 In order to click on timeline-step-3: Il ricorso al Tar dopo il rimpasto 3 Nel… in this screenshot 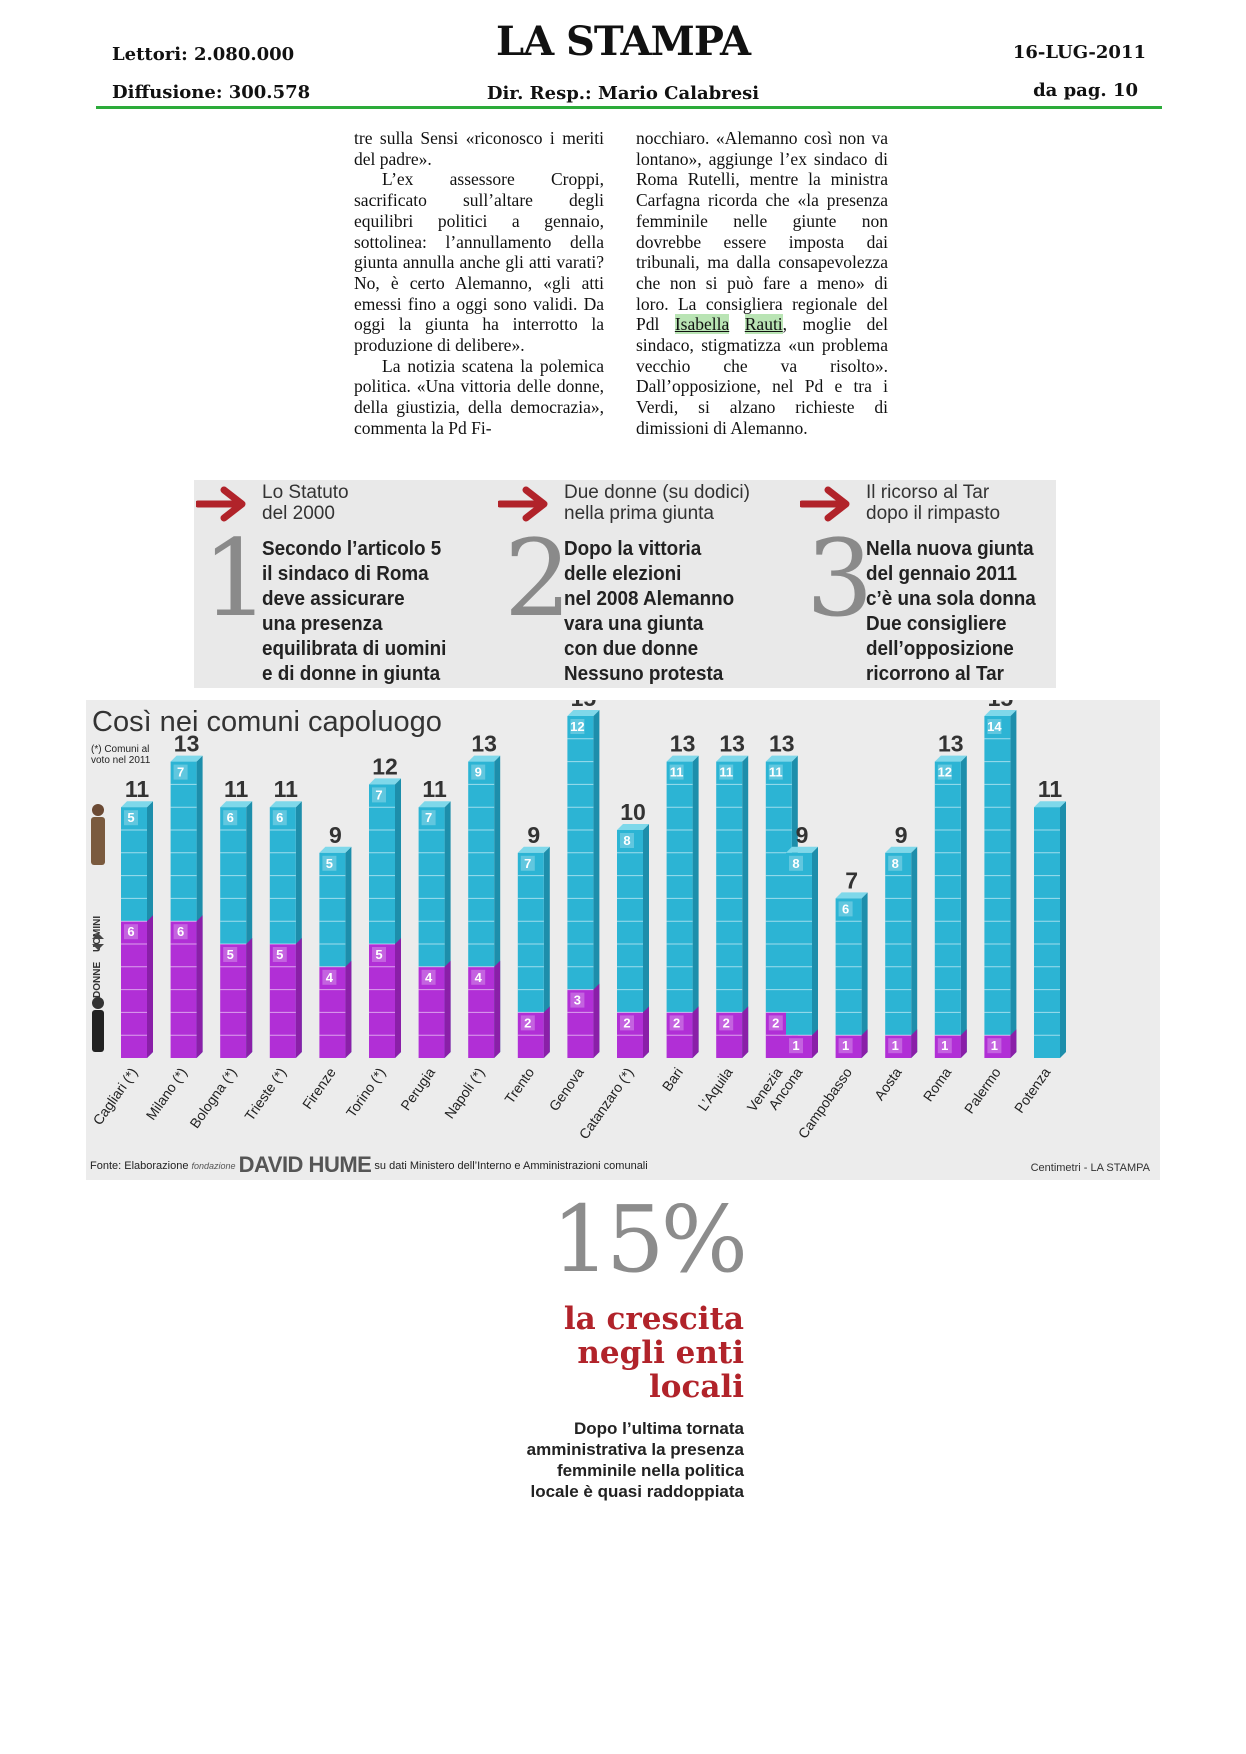, I will do `click(943, 584)`.